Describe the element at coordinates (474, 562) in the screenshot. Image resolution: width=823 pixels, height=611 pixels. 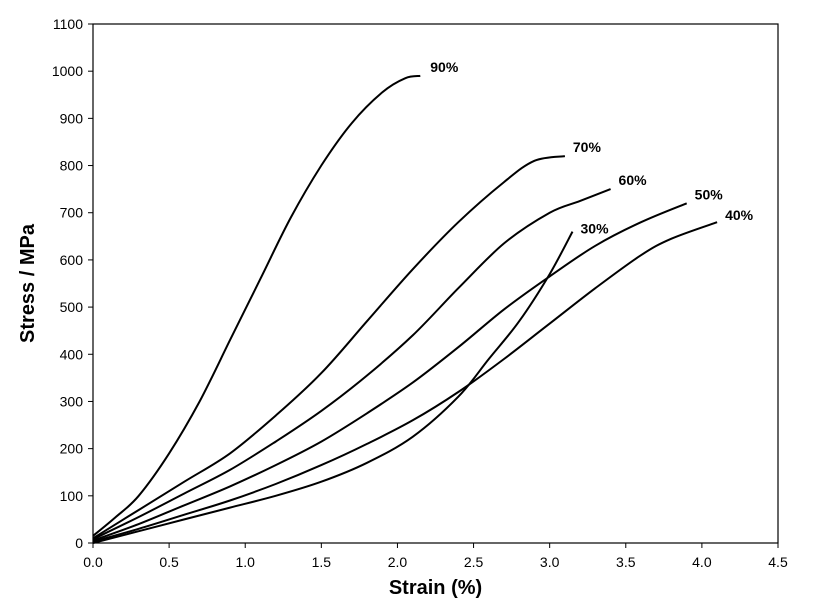
I see `x-tick-label: 2.5` at that location.